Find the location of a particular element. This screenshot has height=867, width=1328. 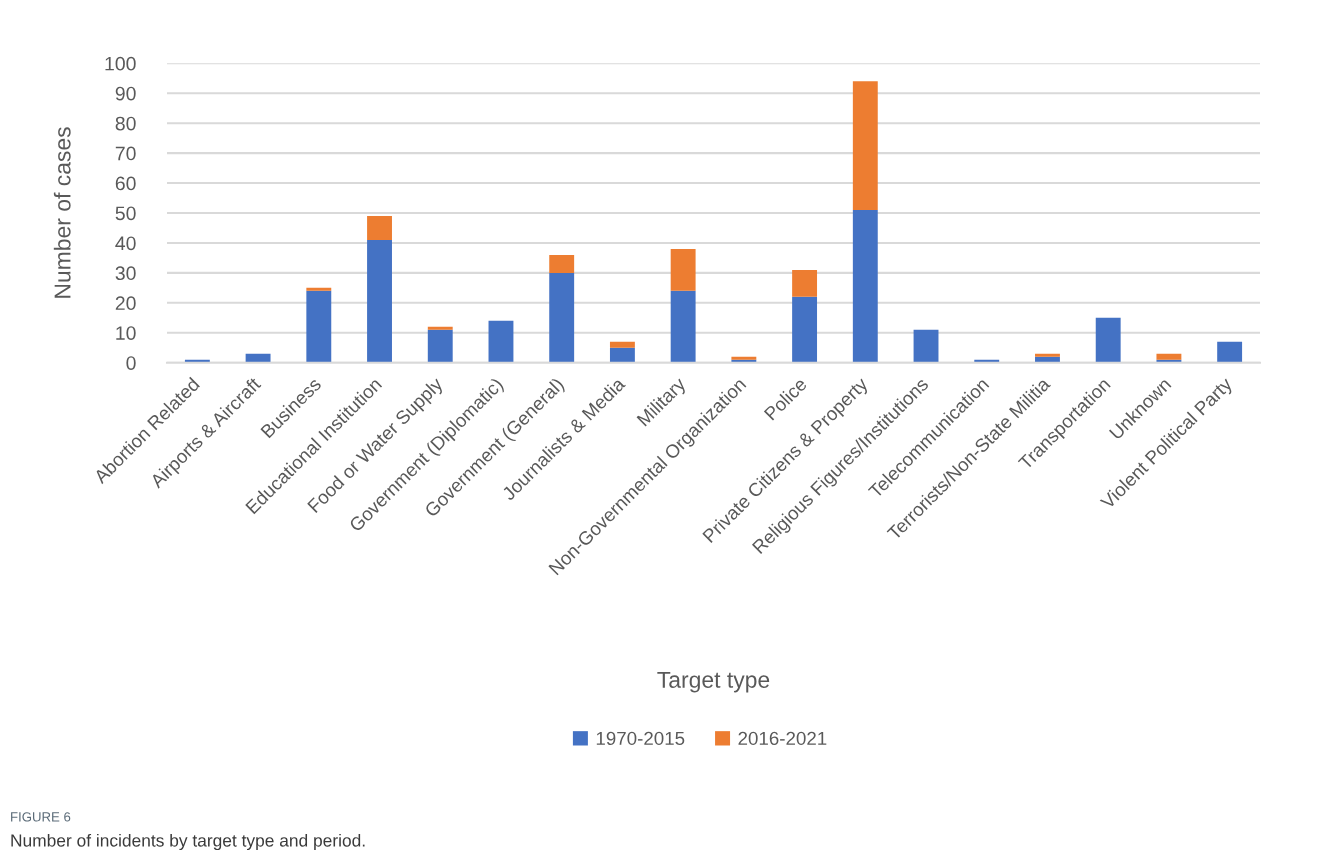

y-tick-label: 100 is located at coordinates (120, 63).